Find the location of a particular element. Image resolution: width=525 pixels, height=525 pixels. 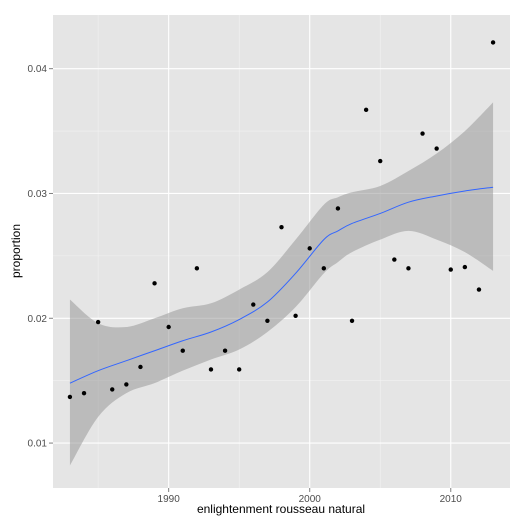

x-axis: 1990 2000 2010 is located at coordinates (310, 496).